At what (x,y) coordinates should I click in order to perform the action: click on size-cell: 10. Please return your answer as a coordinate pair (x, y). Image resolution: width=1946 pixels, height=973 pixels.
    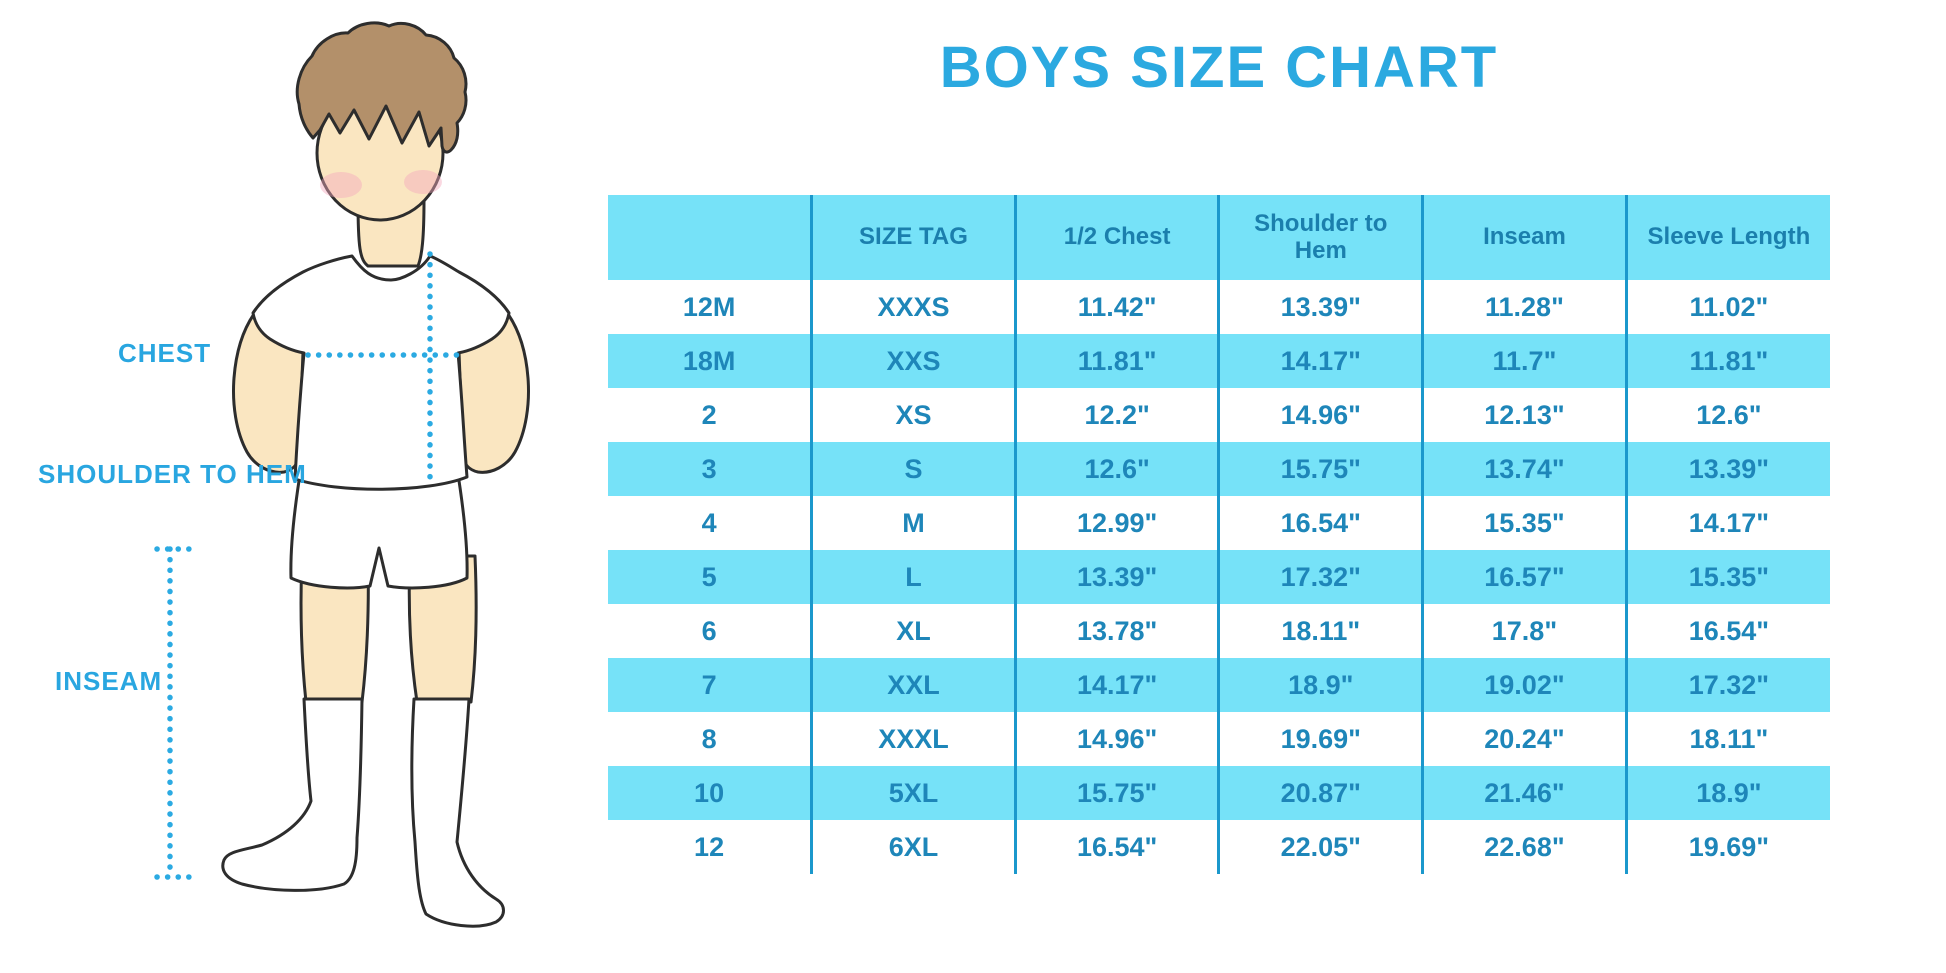
    Looking at the image, I should click on (710, 793).